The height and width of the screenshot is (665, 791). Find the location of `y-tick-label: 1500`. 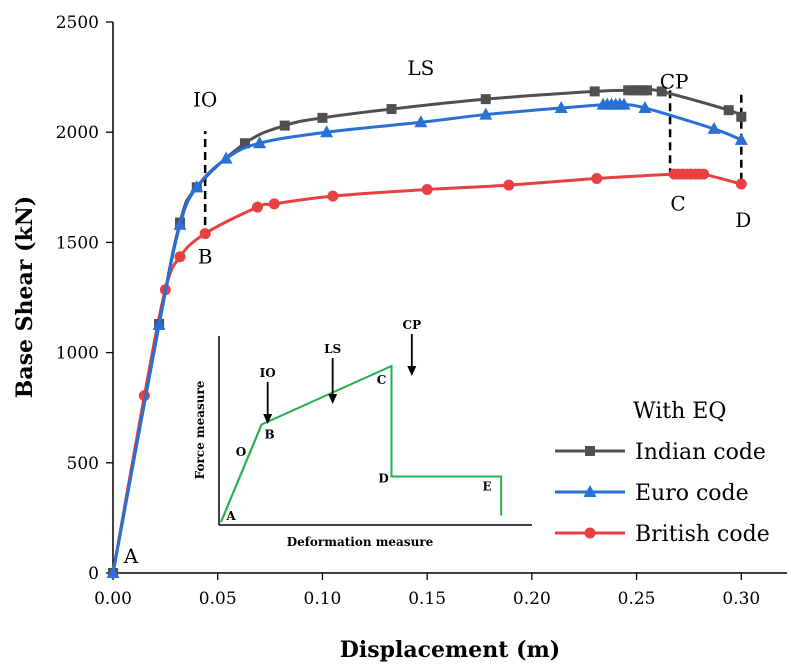

y-tick-label: 1500 is located at coordinates (77, 243).